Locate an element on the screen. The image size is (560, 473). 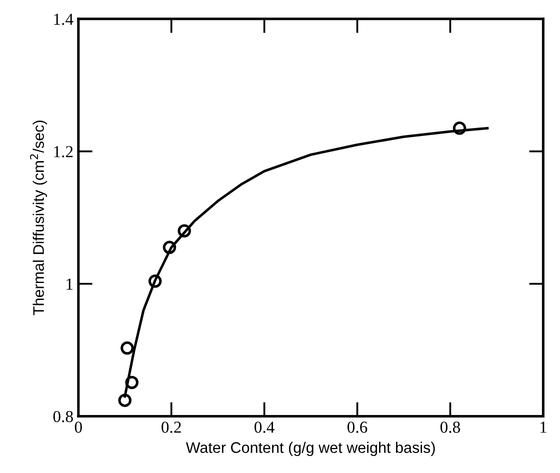
x-tick-label: 0.4 is located at coordinates (264, 427).